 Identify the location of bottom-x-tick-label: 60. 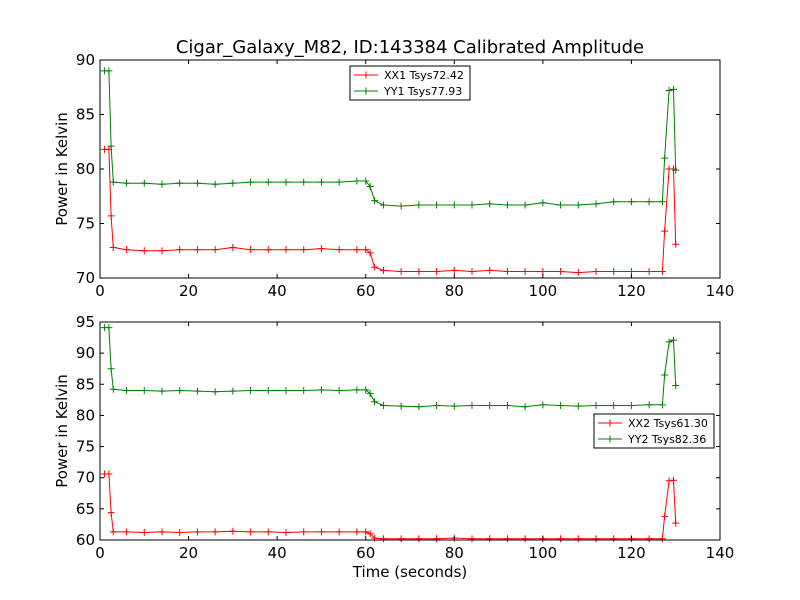
(365, 553).